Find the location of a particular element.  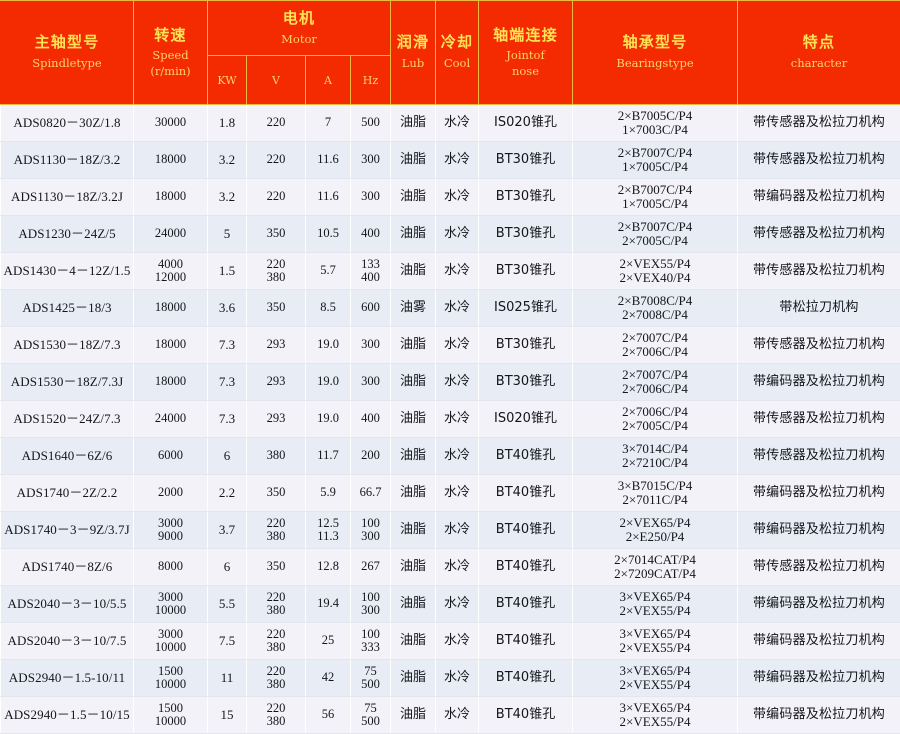

cell-bearing-type-line: 2×VEX55/P4 is located at coordinates (655, 648).